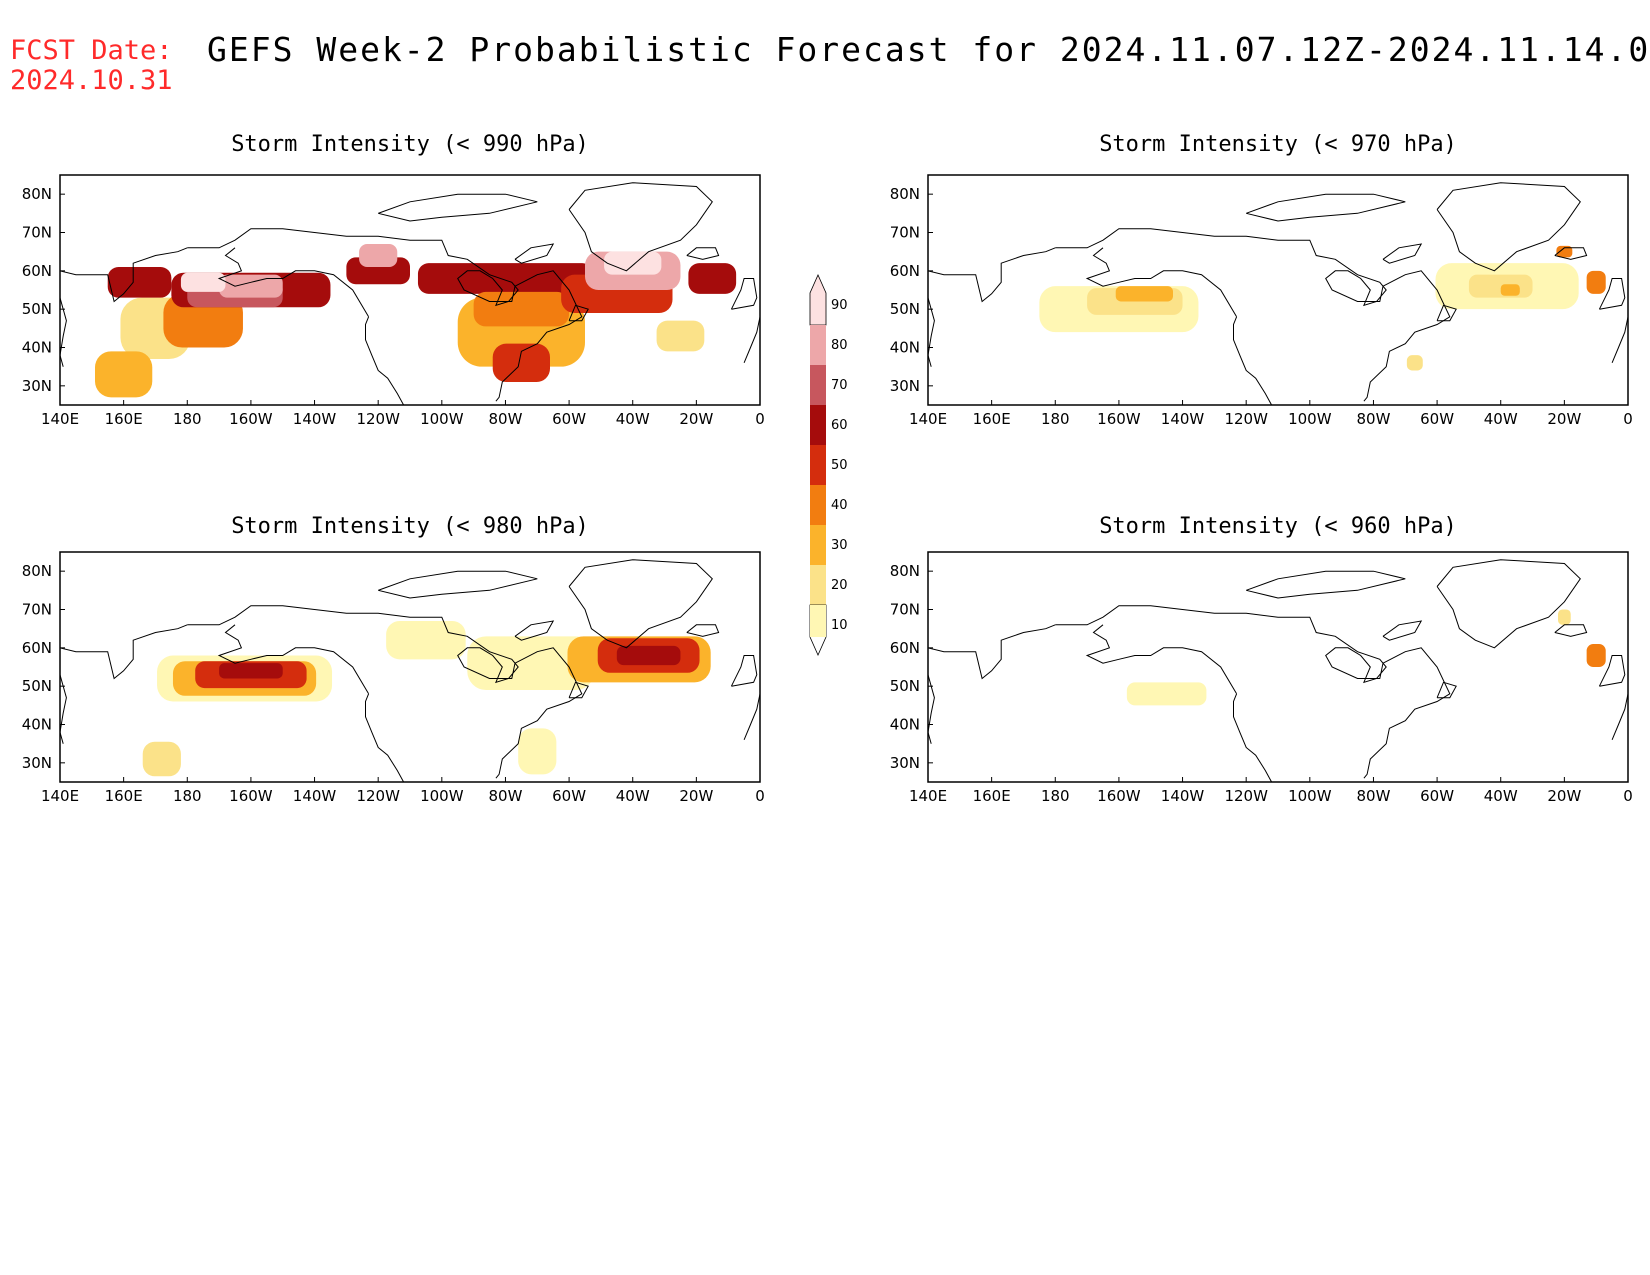 This screenshot has height=1275, width=1650. Describe the element at coordinates (378, 419) in the screenshot. I see `x-tick-label: 120W` at that location.